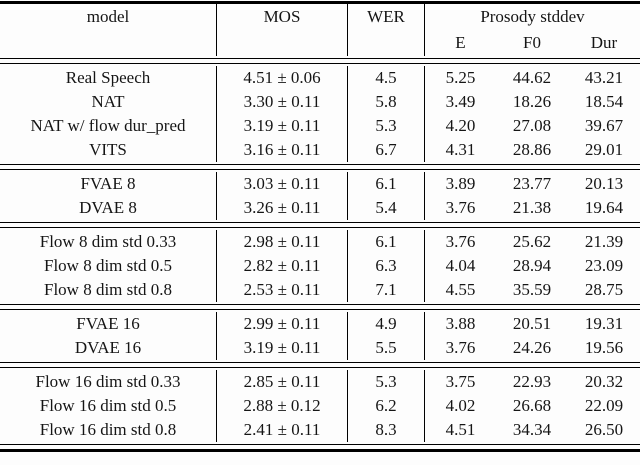 The width and height of the screenshot is (640, 465). What do you see at coordinates (386, 430) in the screenshot?
I see `cell-wer: 8.3` at bounding box center [386, 430].